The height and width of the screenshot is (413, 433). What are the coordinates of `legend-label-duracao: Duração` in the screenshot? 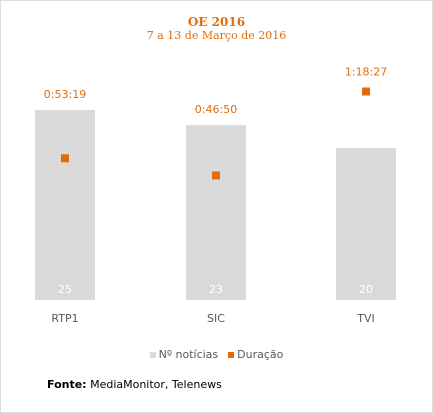 It's located at (260, 354).